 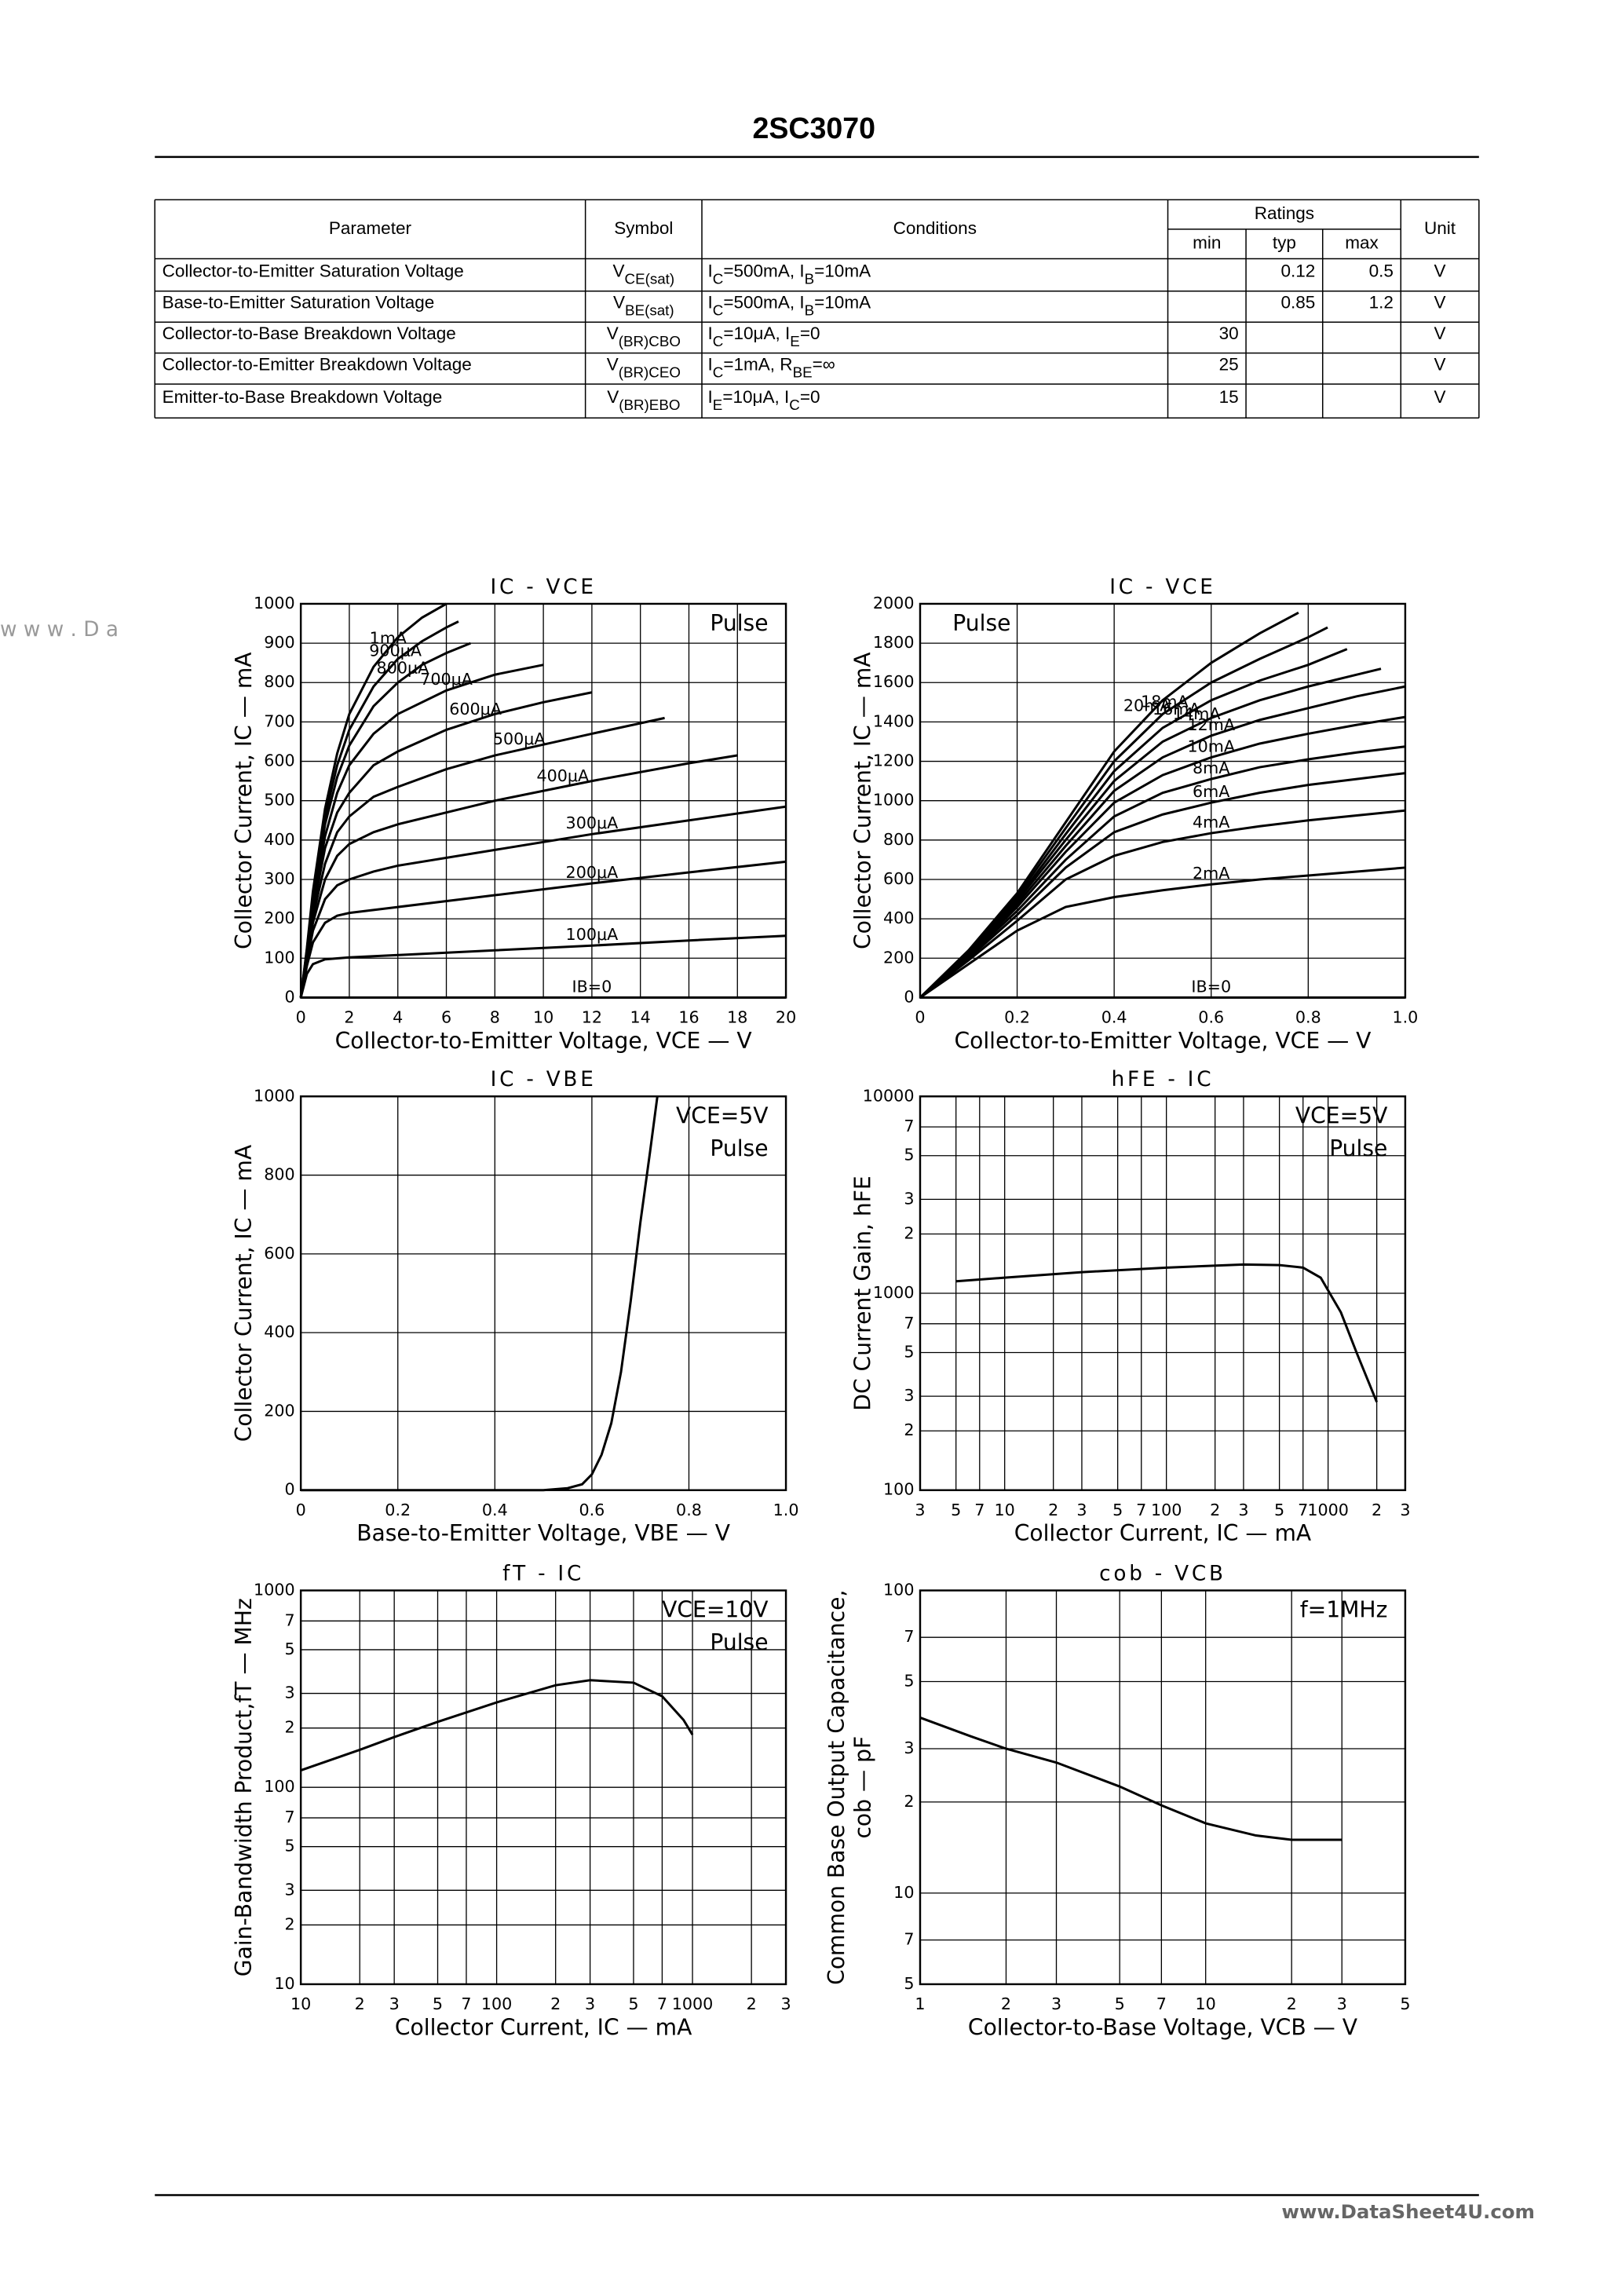 What do you see at coordinates (592, 873) in the screenshot?
I see `curve-label: 200μA` at bounding box center [592, 873].